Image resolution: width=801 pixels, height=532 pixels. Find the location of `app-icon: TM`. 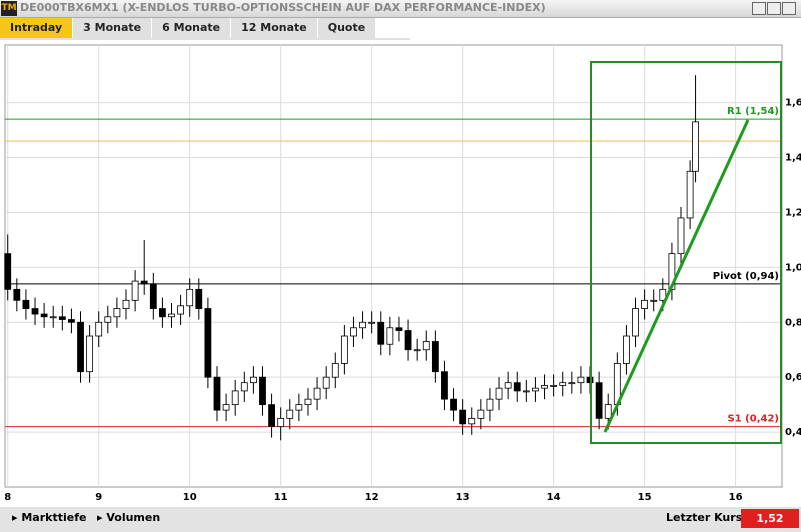

app-icon: TM is located at coordinates (9, 8).